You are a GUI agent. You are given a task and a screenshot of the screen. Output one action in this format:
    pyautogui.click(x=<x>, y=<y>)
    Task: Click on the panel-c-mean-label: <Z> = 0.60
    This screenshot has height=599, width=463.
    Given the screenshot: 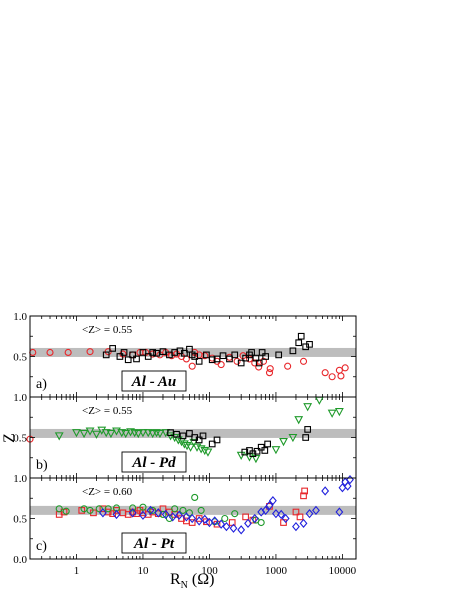 What is the action you would take?
    pyautogui.click(x=107, y=492)
    